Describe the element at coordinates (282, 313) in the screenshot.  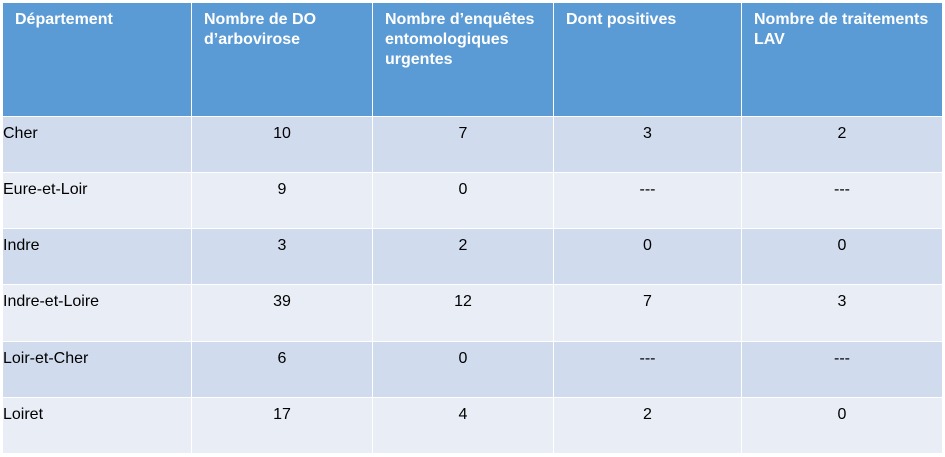
I see `cell-do: 39` at that location.